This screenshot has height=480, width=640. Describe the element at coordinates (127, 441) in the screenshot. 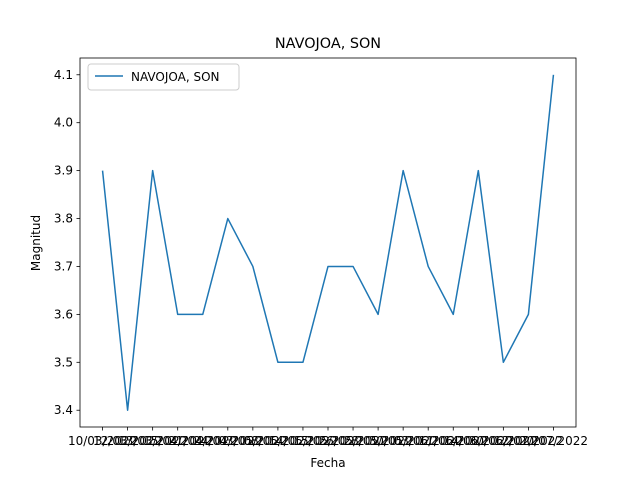

I see `x-tick-label: 12/03/2022` at that location.